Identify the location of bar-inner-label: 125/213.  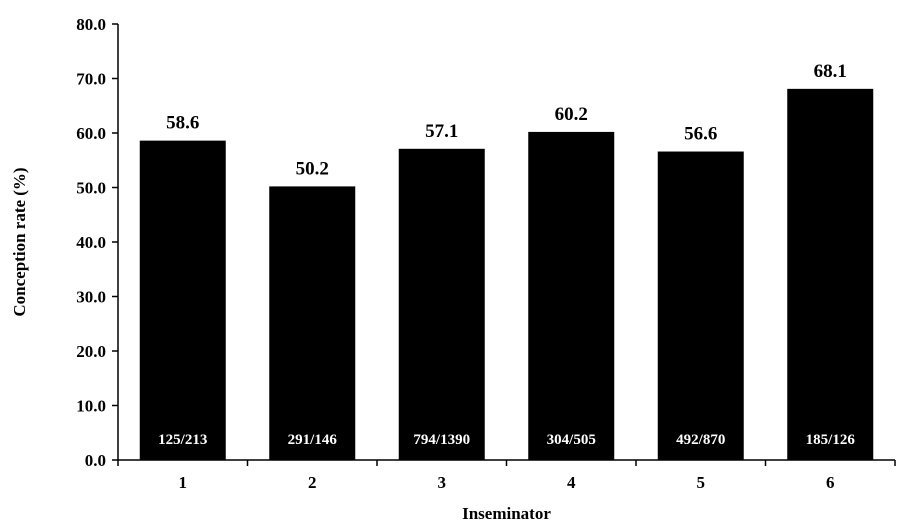
(182, 440).